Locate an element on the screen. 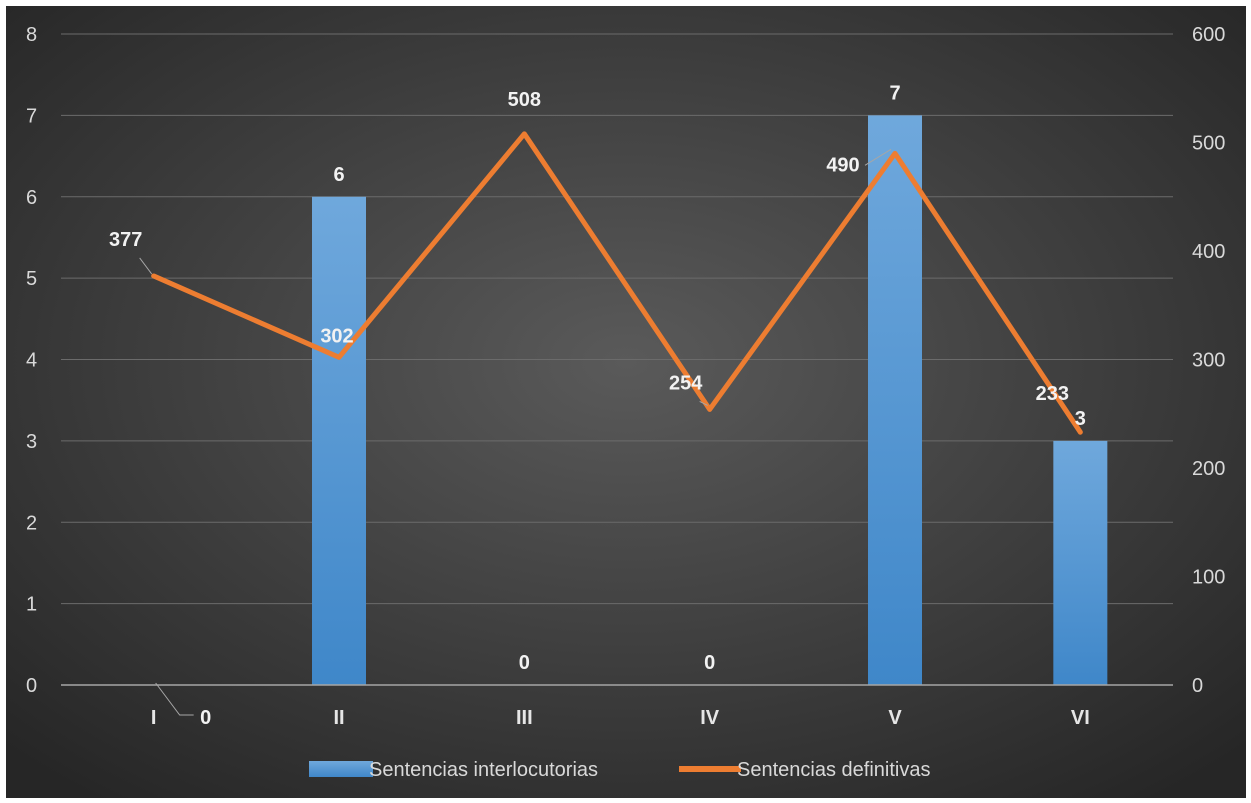 The width and height of the screenshot is (1251, 803). line-data-label: 377 is located at coordinates (125, 240).